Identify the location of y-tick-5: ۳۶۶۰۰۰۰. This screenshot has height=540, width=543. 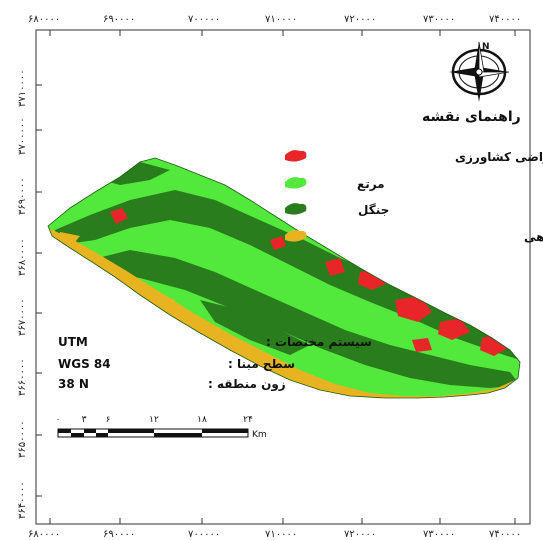
(22, 377).